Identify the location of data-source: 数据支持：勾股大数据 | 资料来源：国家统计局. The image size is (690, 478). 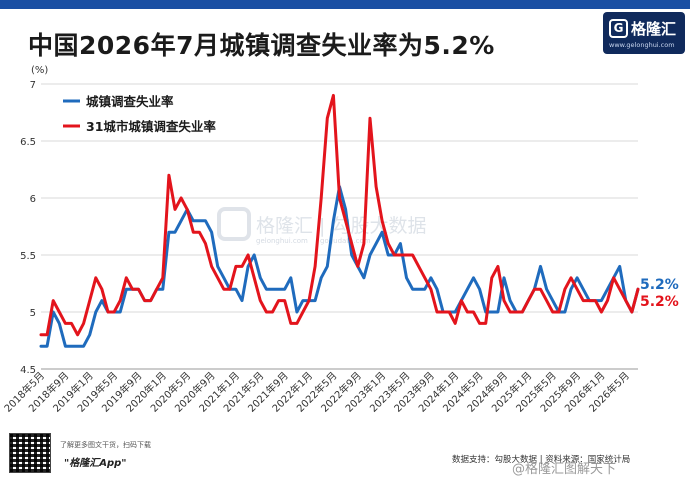
(541, 460).